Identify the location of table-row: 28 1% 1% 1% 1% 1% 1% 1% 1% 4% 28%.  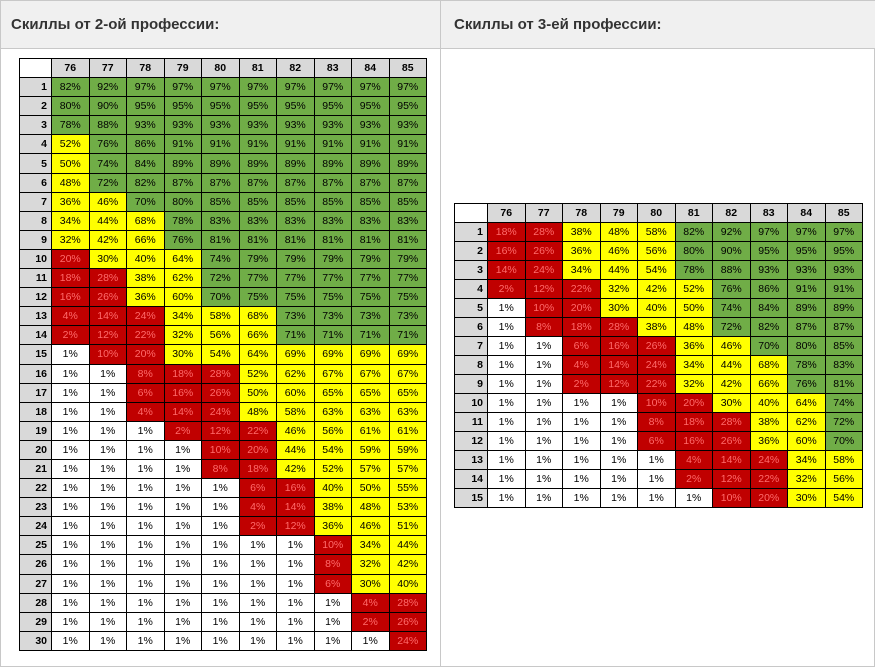
(223, 602).